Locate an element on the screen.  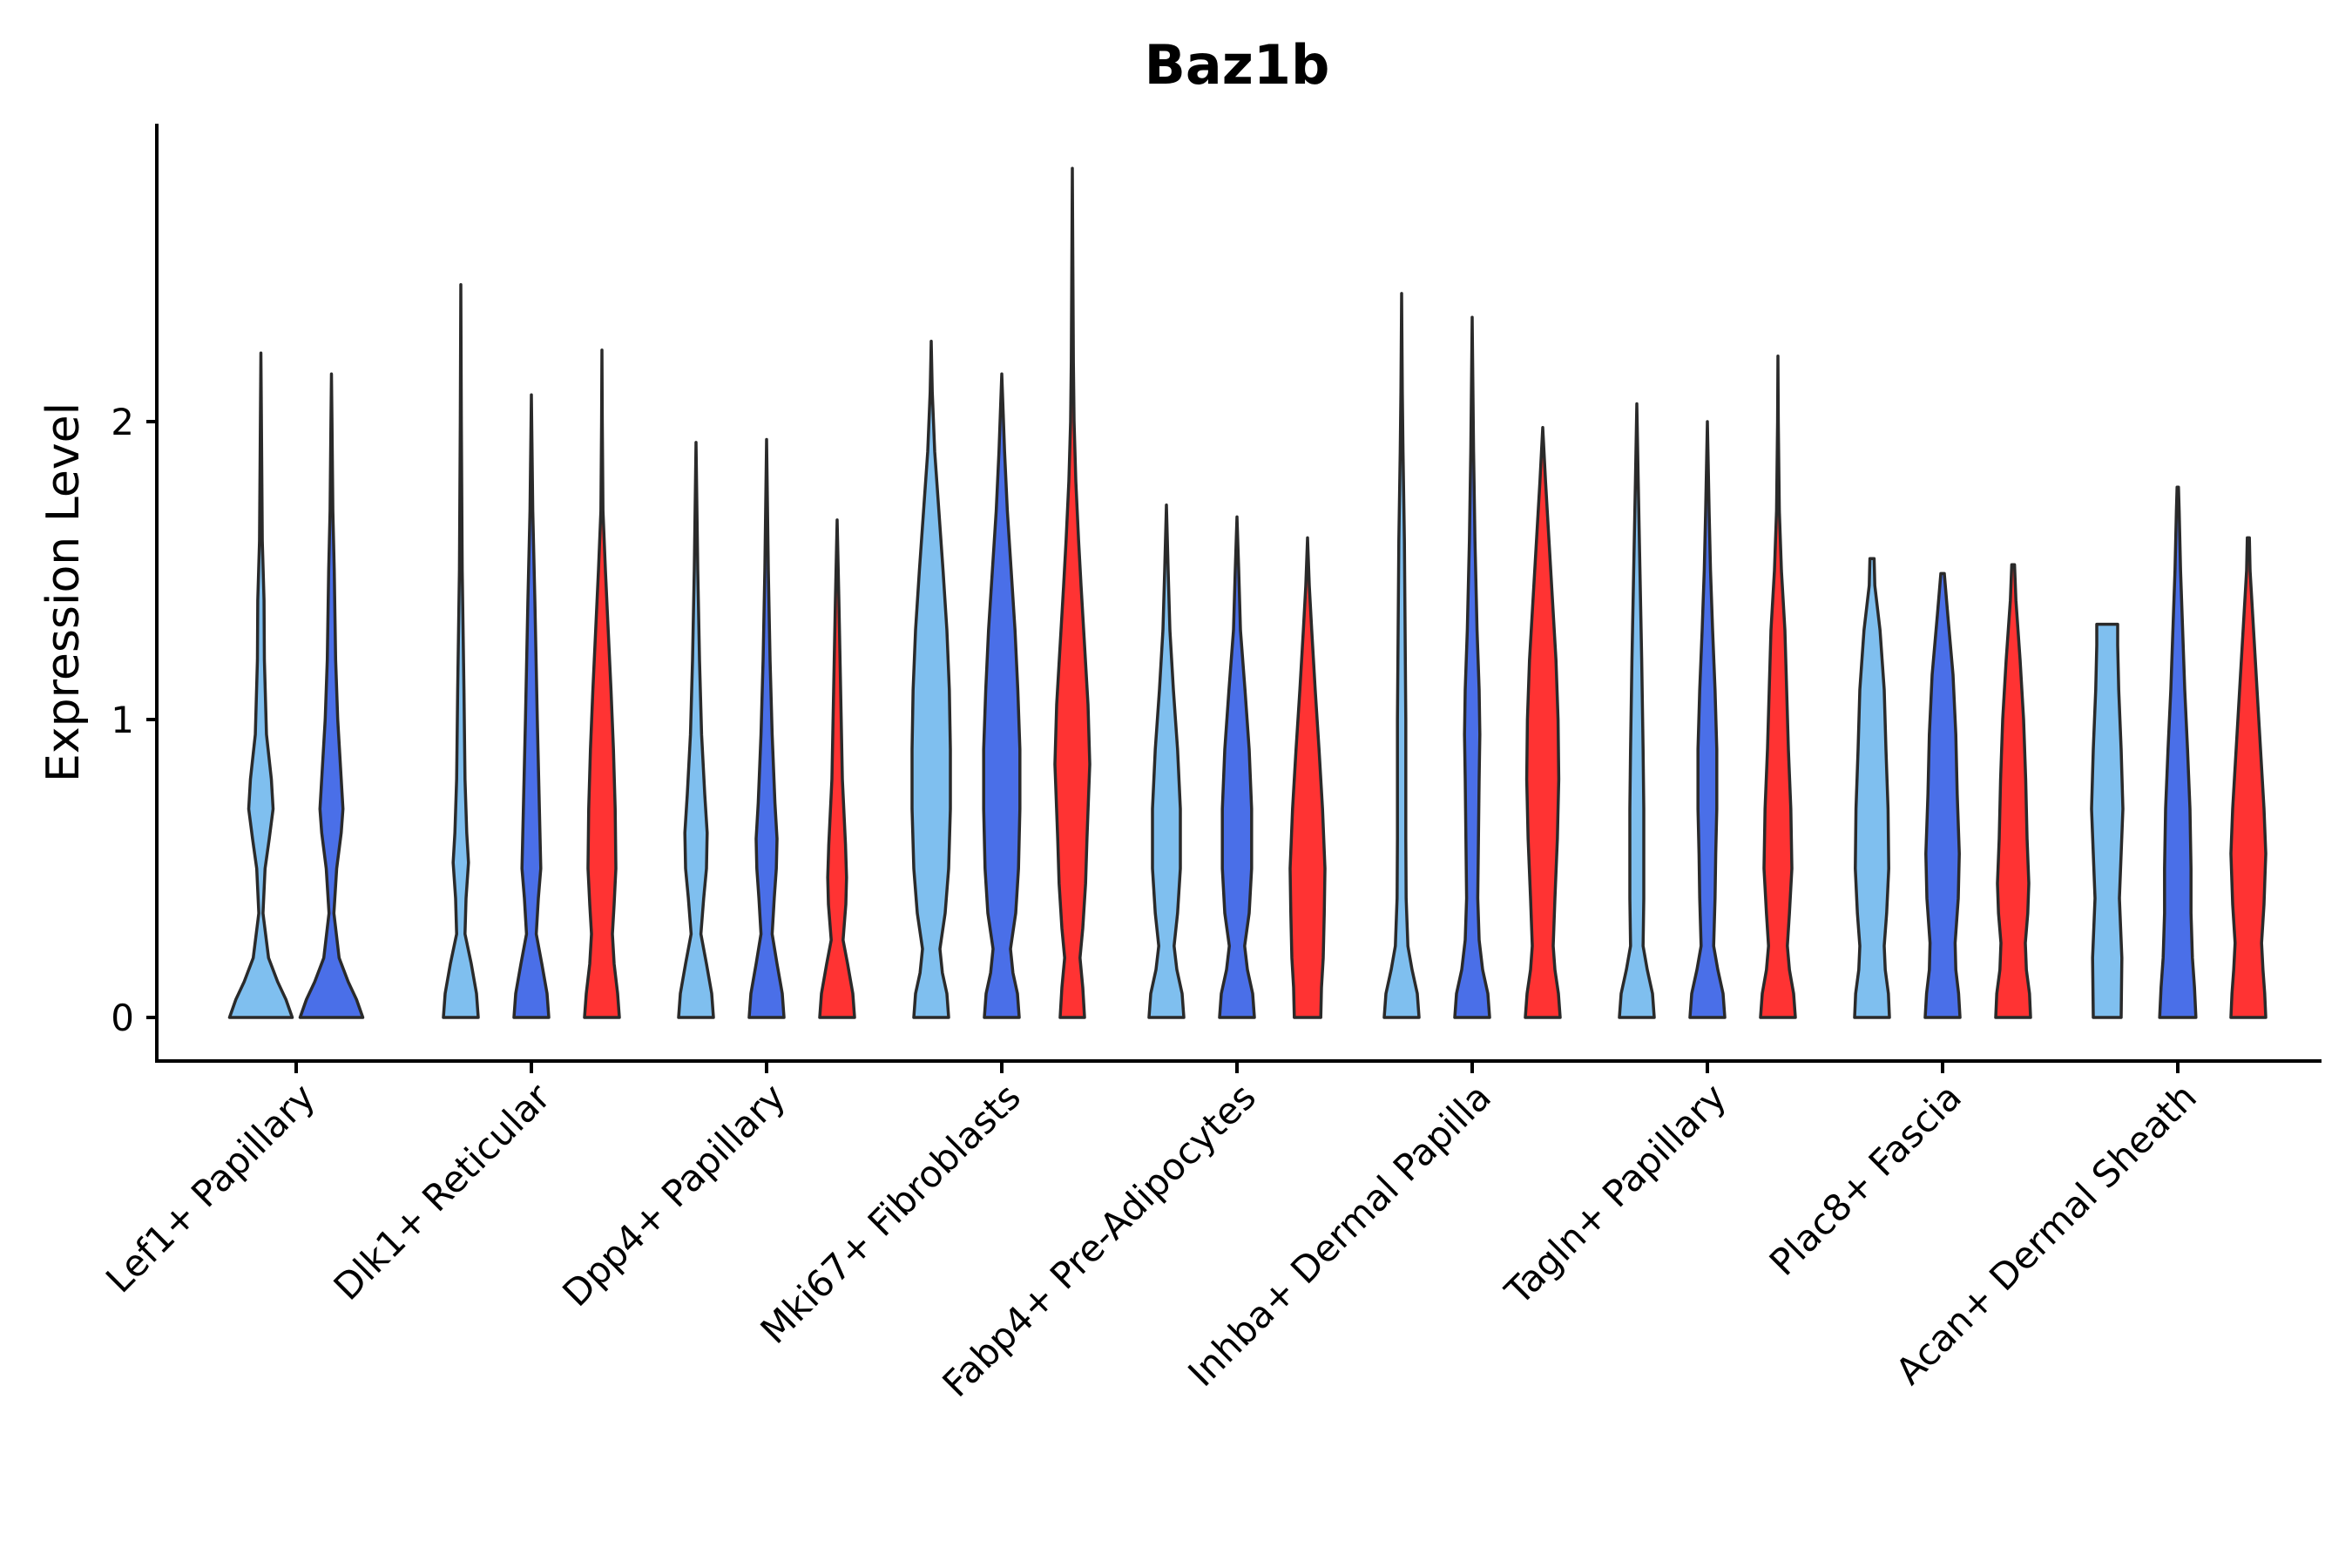
y-axis: 0 1 2 is located at coordinates (134, 720).